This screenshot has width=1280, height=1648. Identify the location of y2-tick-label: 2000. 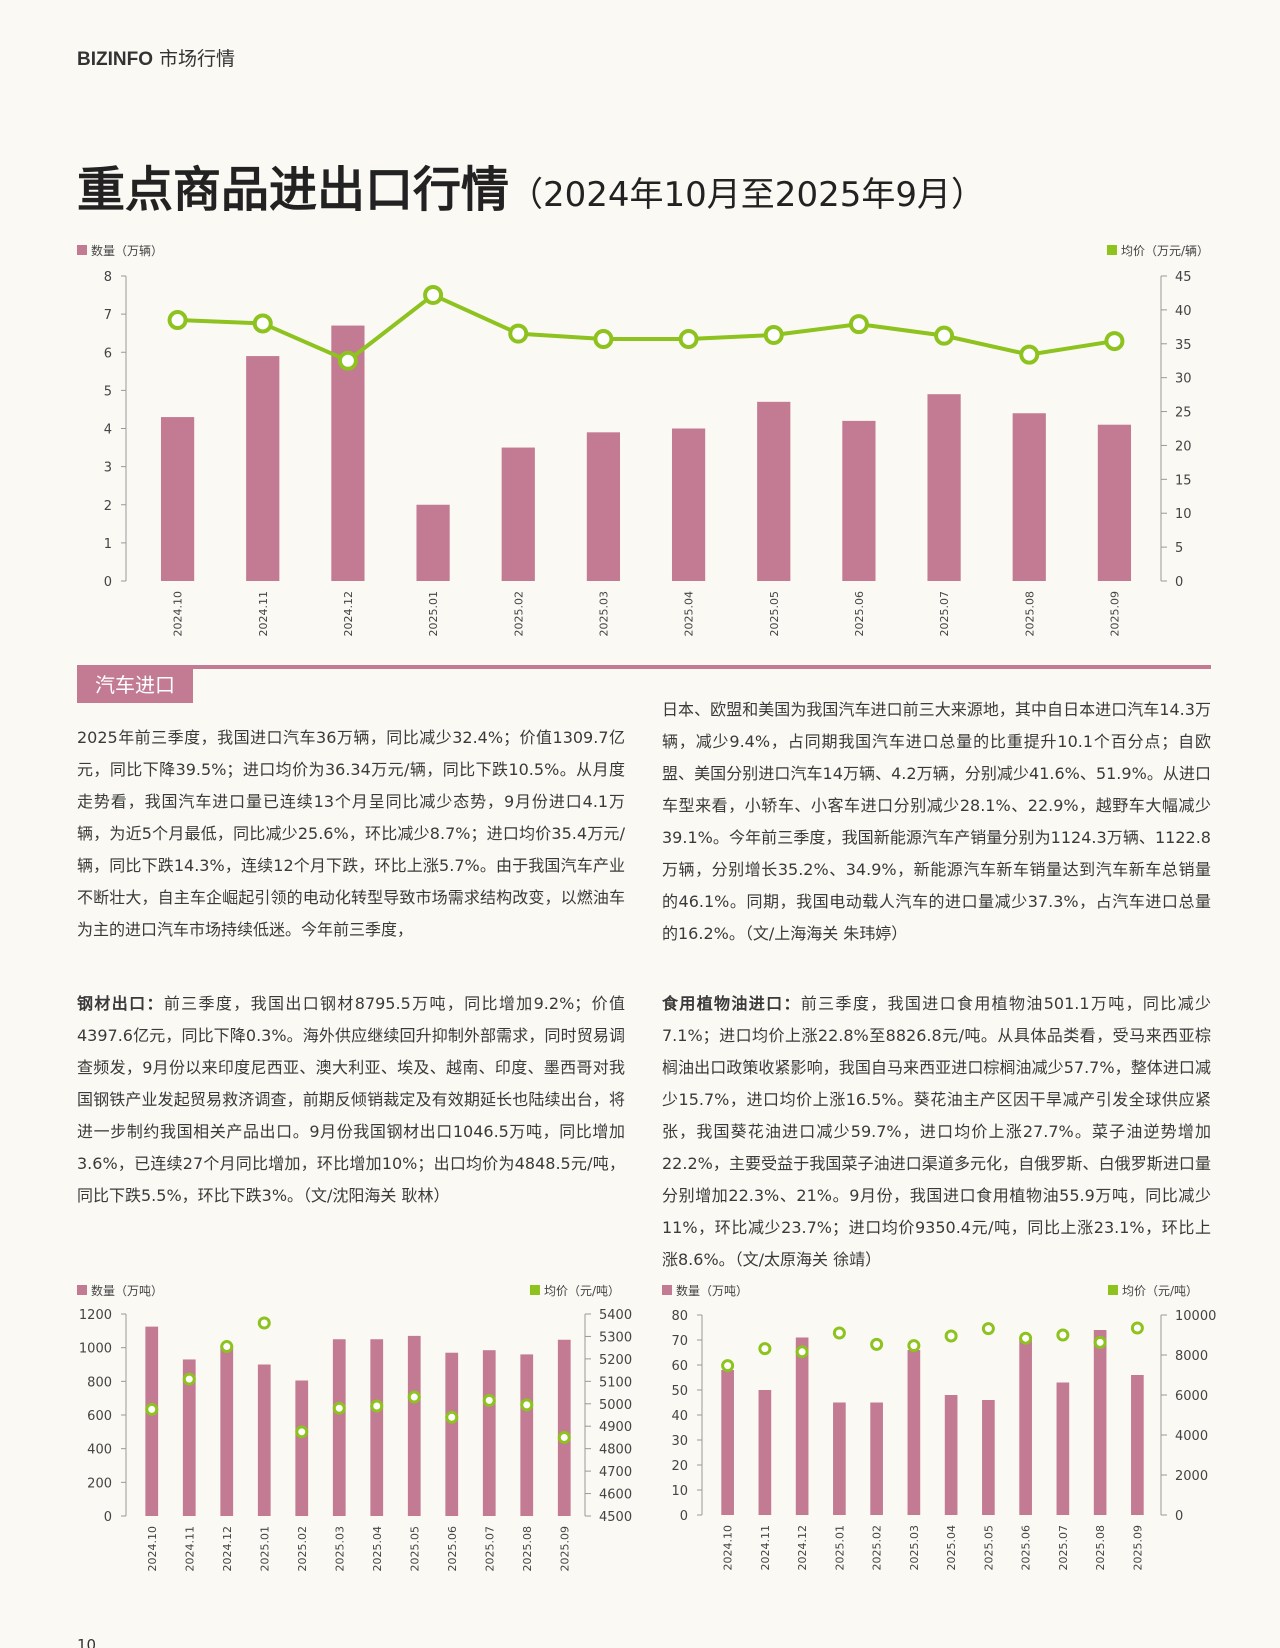
(1191, 1476).